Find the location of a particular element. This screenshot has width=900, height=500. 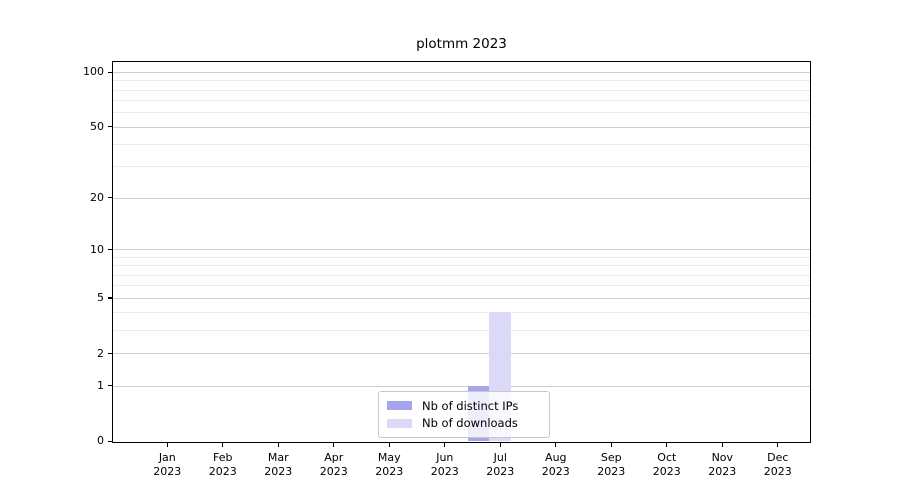

x-tick-label: Oct 2023 is located at coordinates (667, 465).